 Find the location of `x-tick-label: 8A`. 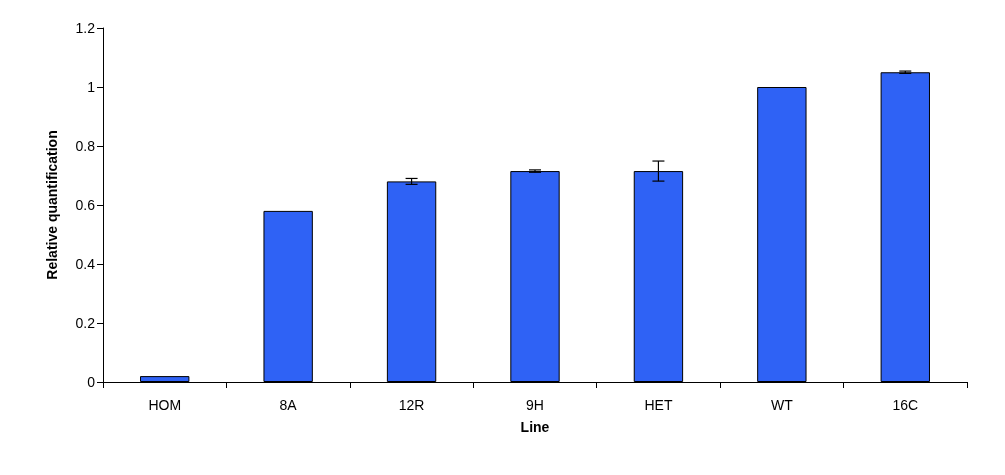

x-tick-label: 8A is located at coordinates (288, 405).